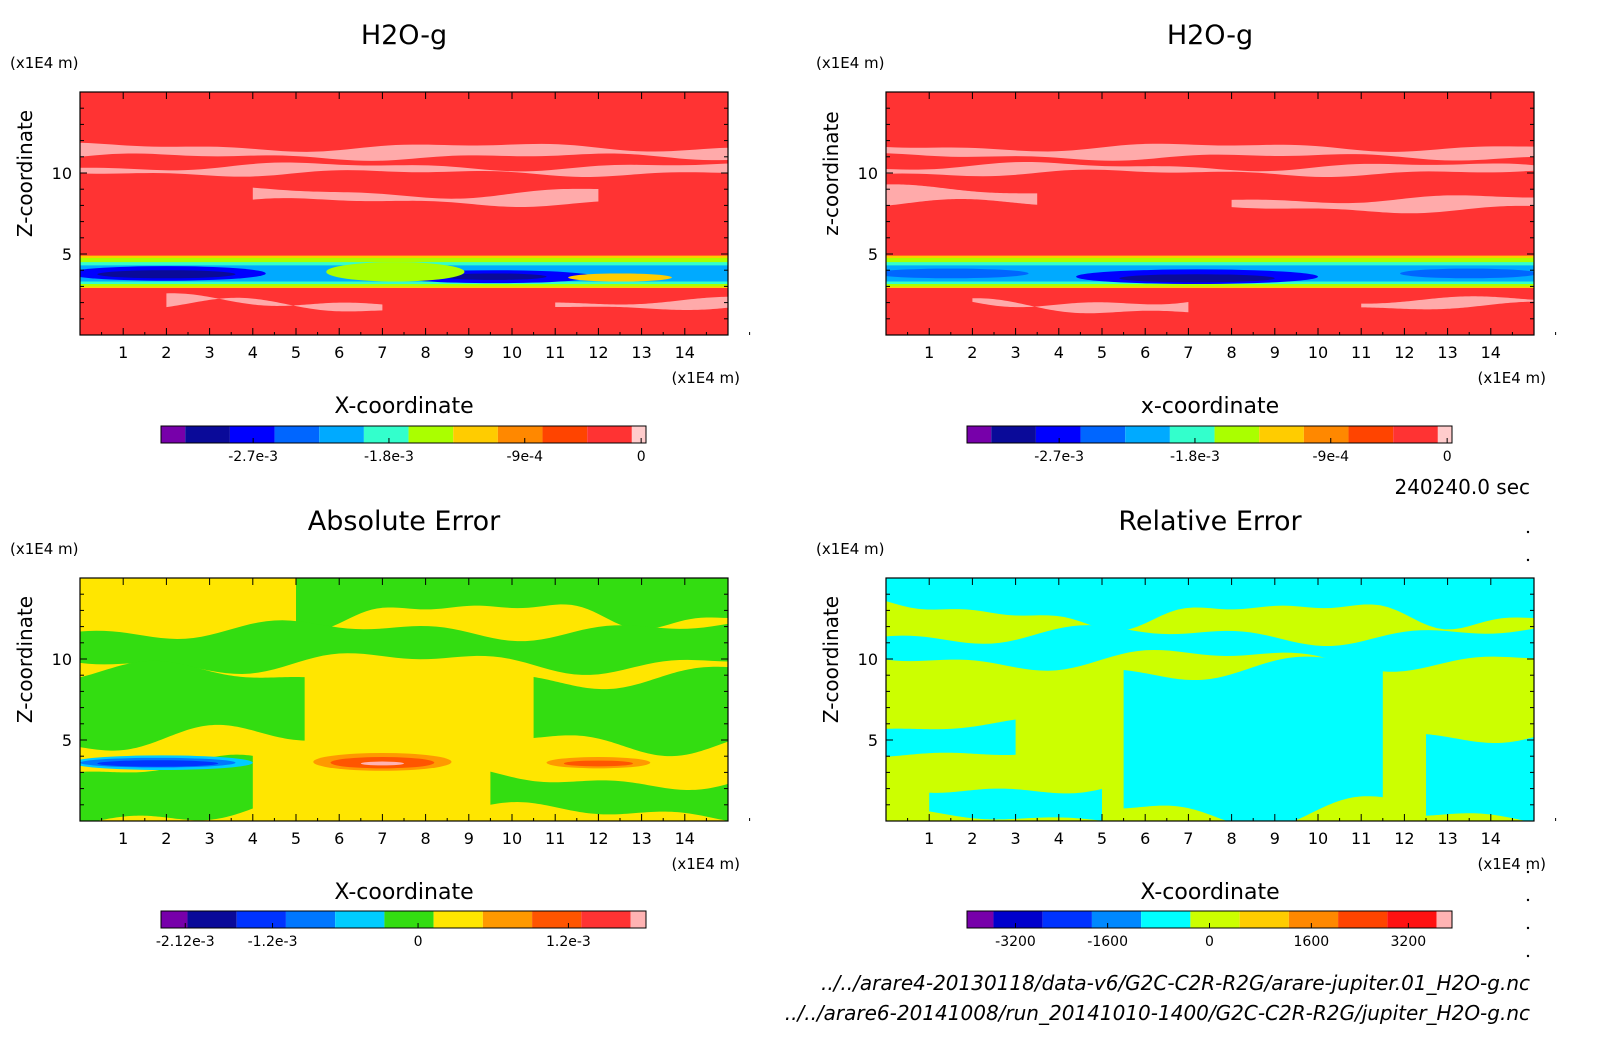  What do you see at coordinates (403, 445) in the screenshot?
I see `colorbar: -2.7e-3 -1.8e-3 -9e-4 0` at bounding box center [403, 445].